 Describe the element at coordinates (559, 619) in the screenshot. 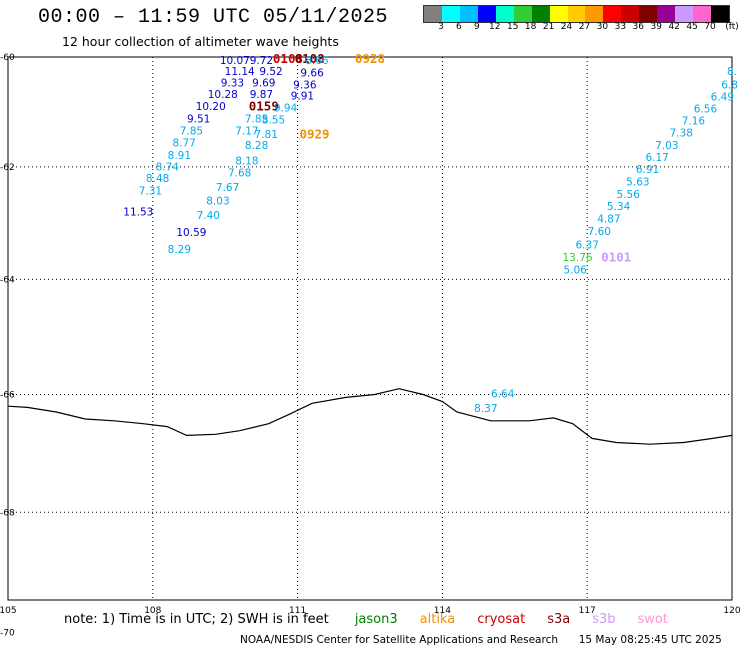

I see `legend-item-s3a: s3a` at that location.